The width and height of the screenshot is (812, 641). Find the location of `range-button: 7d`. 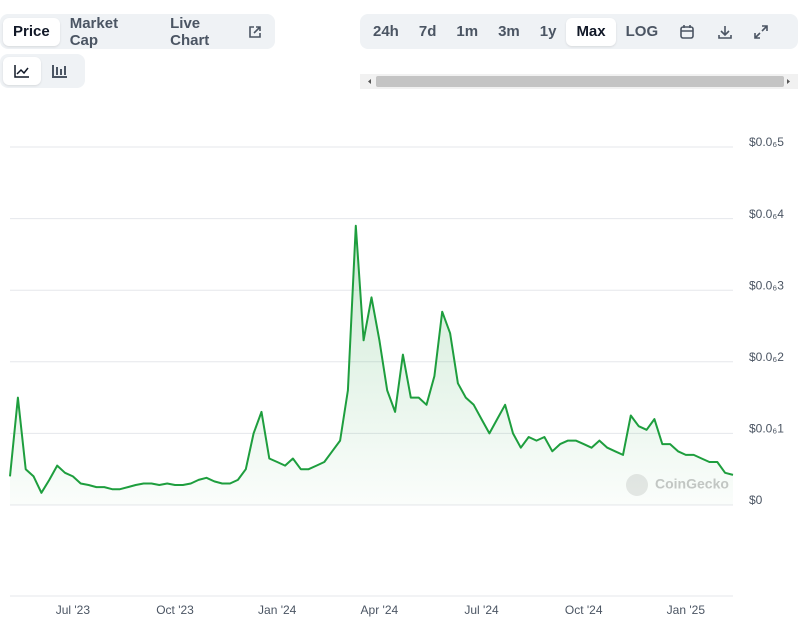

range-button: 7d is located at coordinates (427, 31).